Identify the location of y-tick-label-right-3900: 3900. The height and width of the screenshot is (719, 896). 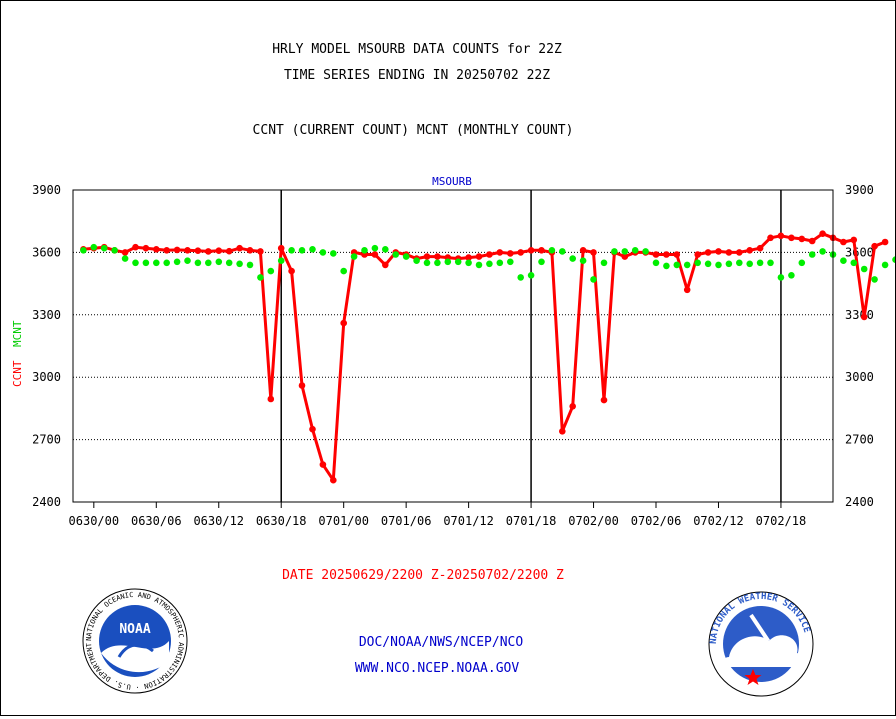
(859, 190).